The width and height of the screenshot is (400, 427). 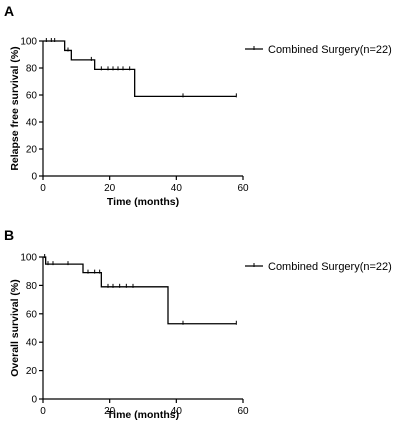 I want to click on y-axis-title: Relapse free survival (%), so click(x=15, y=108).